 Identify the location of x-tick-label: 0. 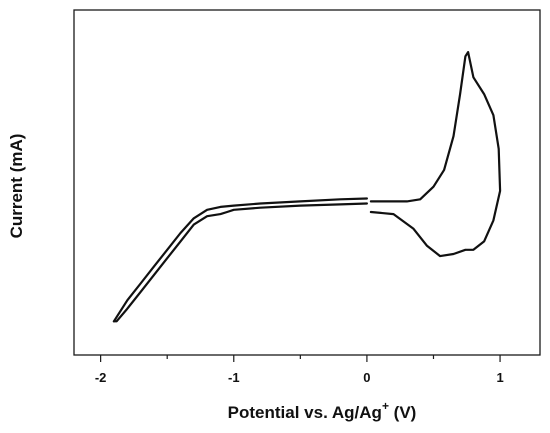
(366, 377).